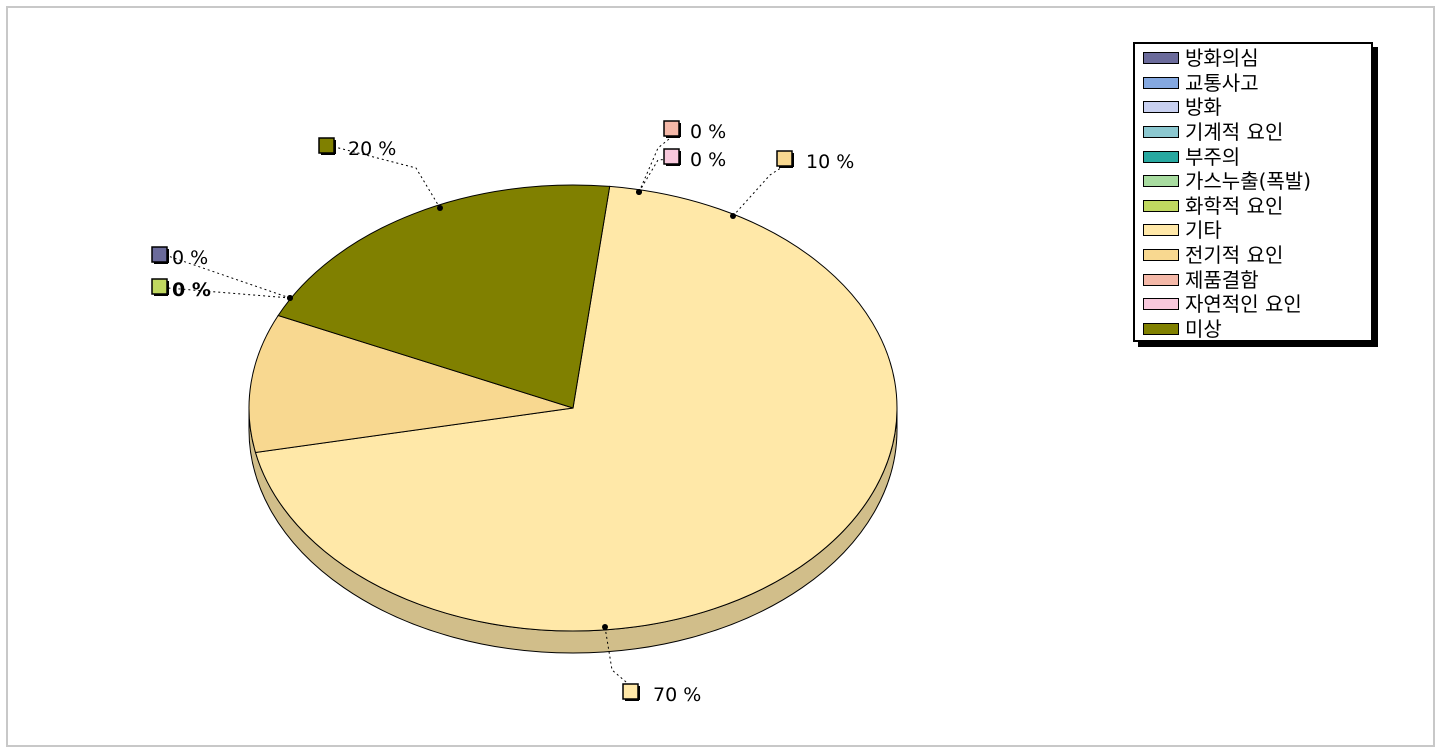  What do you see at coordinates (1222, 82) in the screenshot?
I see `legend-label: 교통사고` at bounding box center [1222, 82].